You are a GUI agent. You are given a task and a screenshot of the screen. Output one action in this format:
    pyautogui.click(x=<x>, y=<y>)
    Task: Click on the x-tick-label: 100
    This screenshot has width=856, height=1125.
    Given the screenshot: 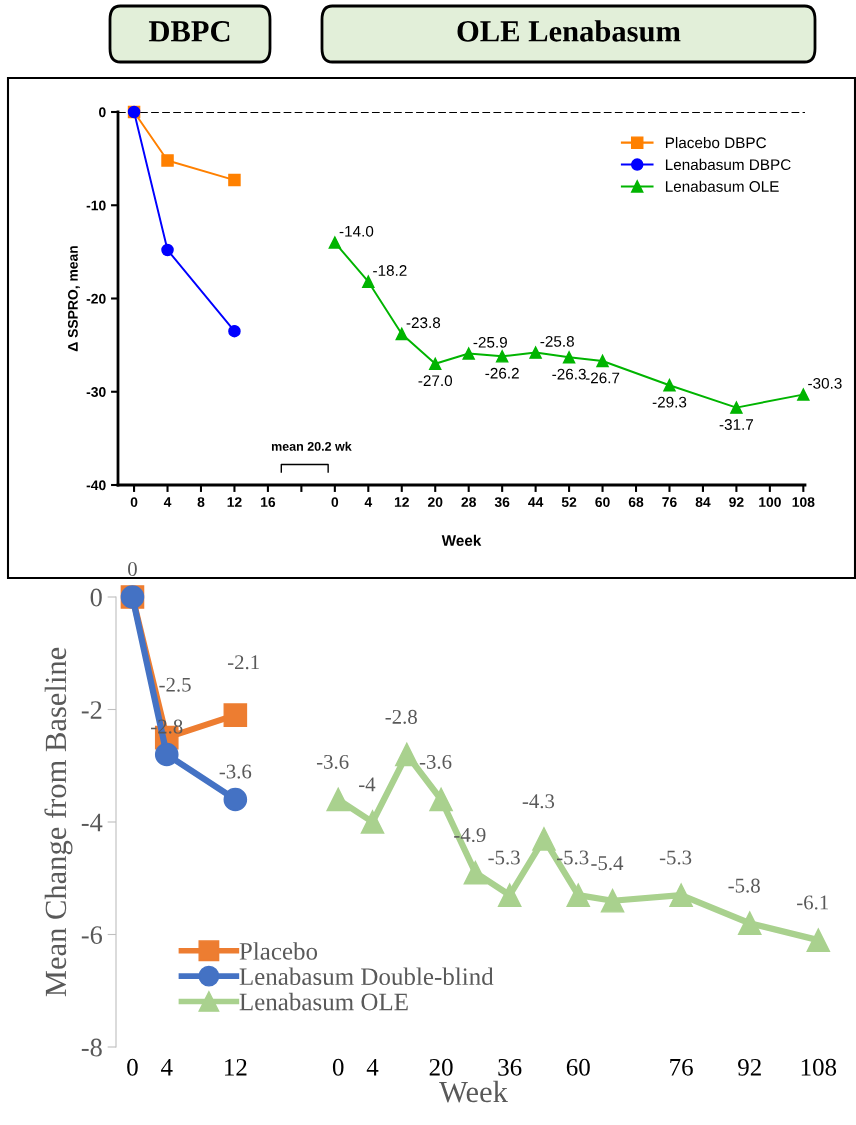 What is the action you would take?
    pyautogui.click(x=770, y=502)
    